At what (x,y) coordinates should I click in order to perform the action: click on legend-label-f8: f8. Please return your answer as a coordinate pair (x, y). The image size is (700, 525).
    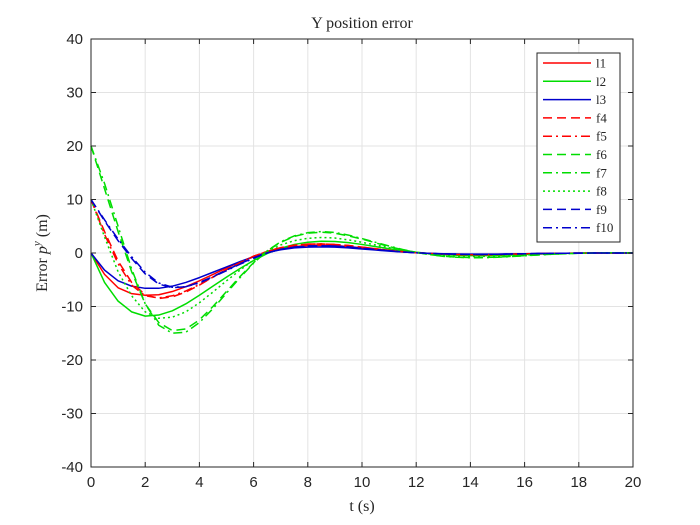
    Looking at the image, I should click on (601, 191).